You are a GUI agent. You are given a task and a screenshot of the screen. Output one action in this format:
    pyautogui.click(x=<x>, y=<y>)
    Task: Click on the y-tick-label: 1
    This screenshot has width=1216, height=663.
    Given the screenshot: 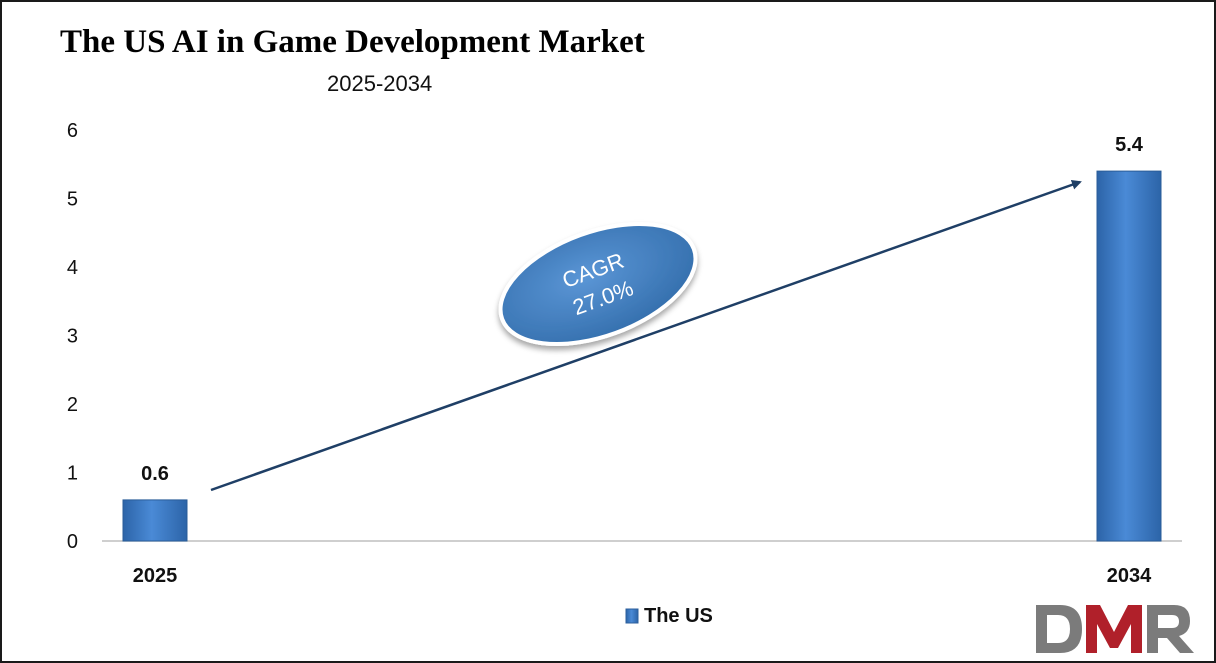 What is the action you would take?
    pyautogui.click(x=72, y=474)
    